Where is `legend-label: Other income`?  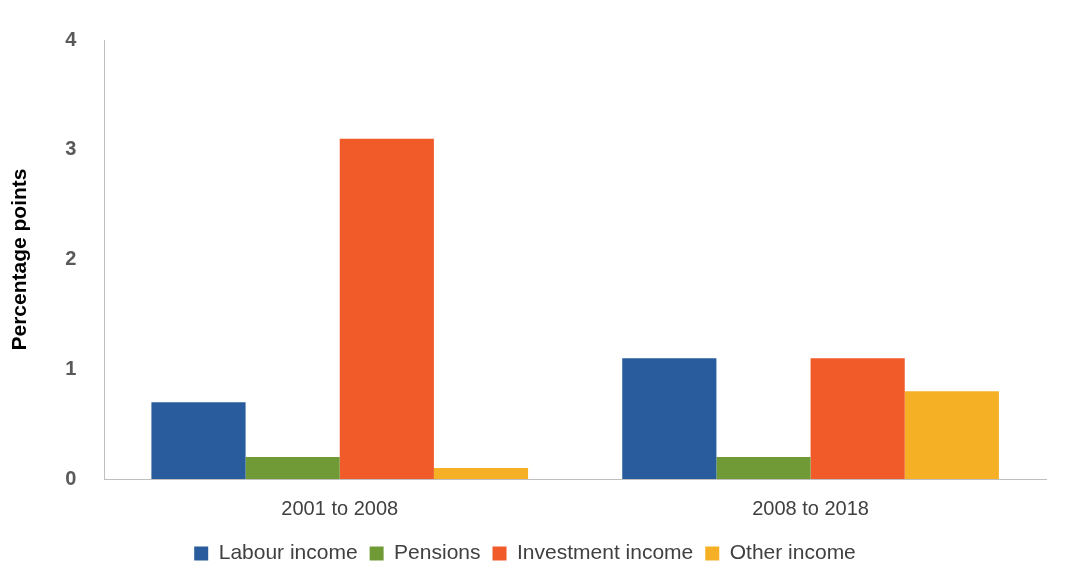 legend-label: Other income is located at coordinates (792, 552).